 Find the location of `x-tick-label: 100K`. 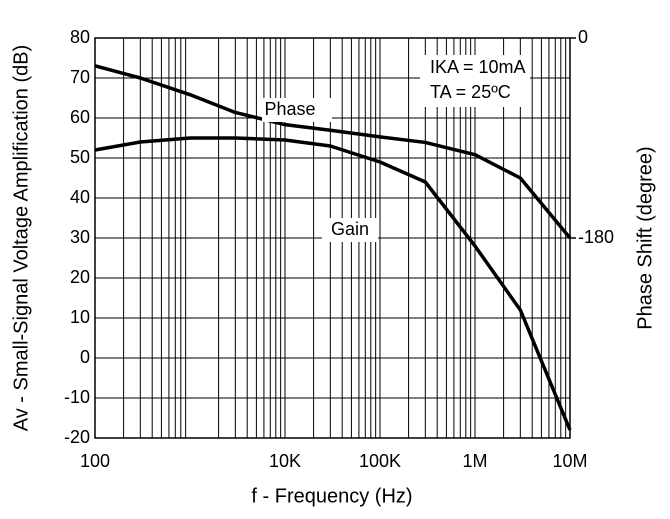

x-tick-label: 100K is located at coordinates (380, 461).